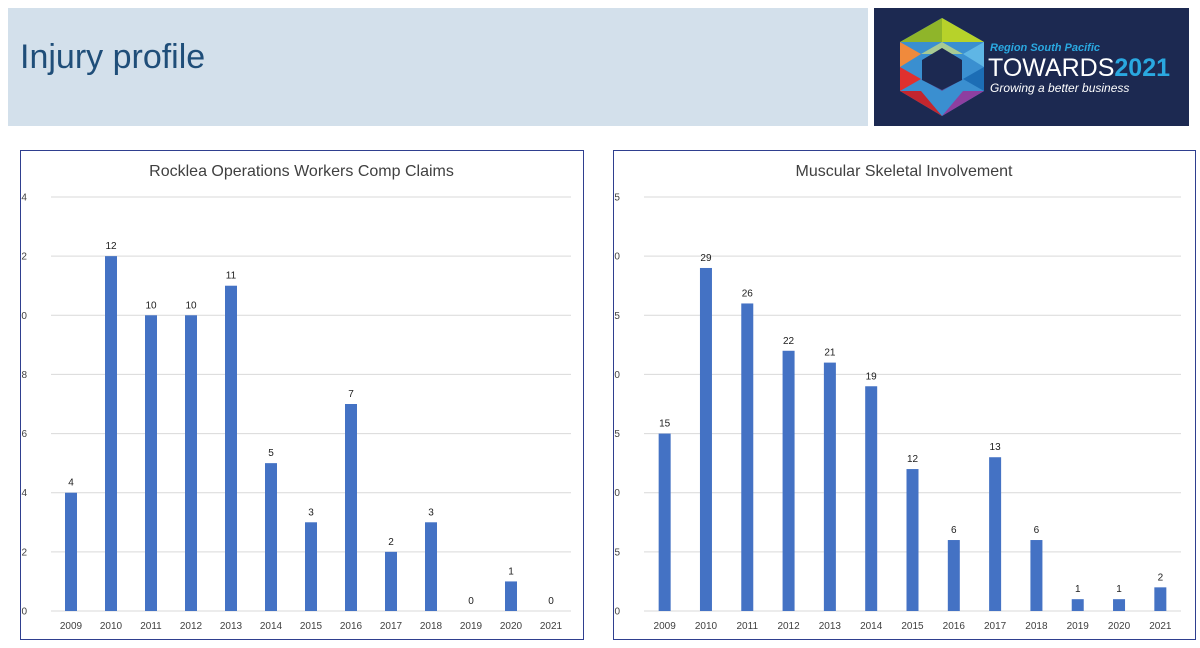 This screenshot has width=1200, height=648. I want to click on title-bar: Injury profile, so click(438, 67).